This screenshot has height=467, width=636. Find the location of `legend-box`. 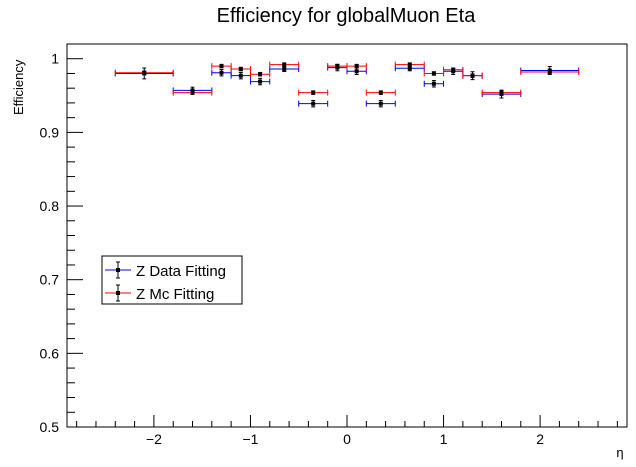

legend-box is located at coordinates (172, 280).